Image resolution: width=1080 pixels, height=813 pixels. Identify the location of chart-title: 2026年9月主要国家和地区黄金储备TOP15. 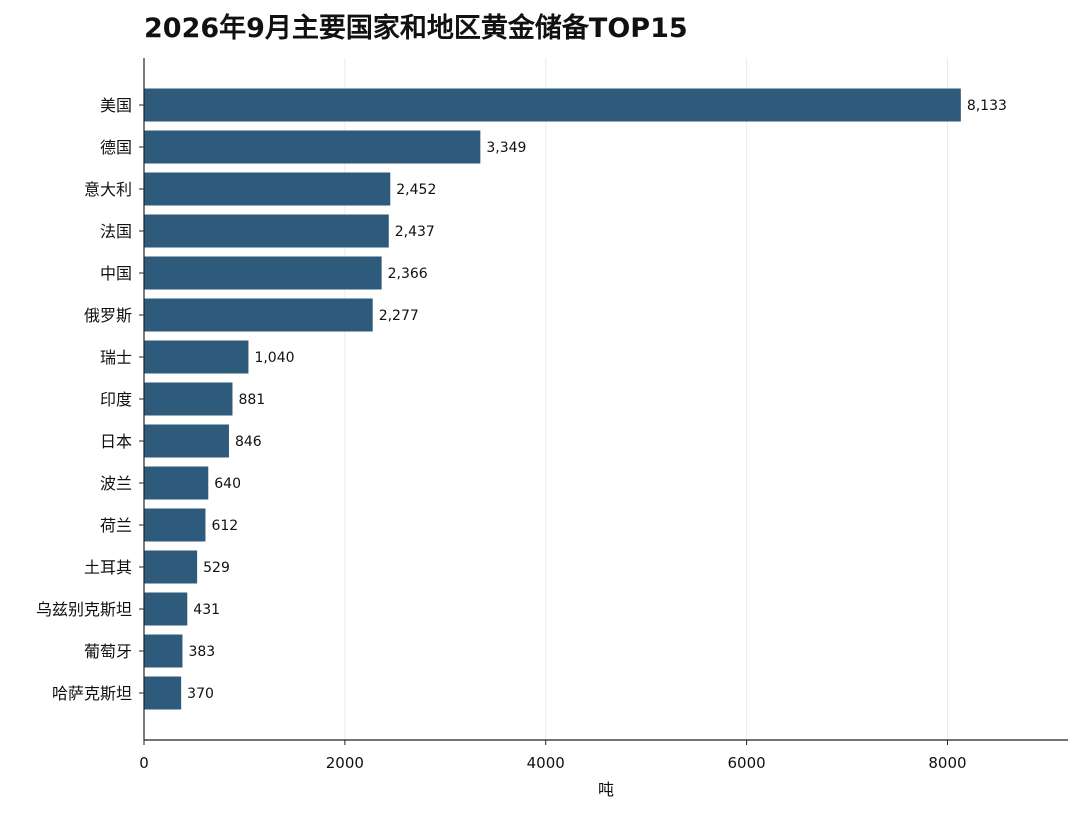
(416, 28).